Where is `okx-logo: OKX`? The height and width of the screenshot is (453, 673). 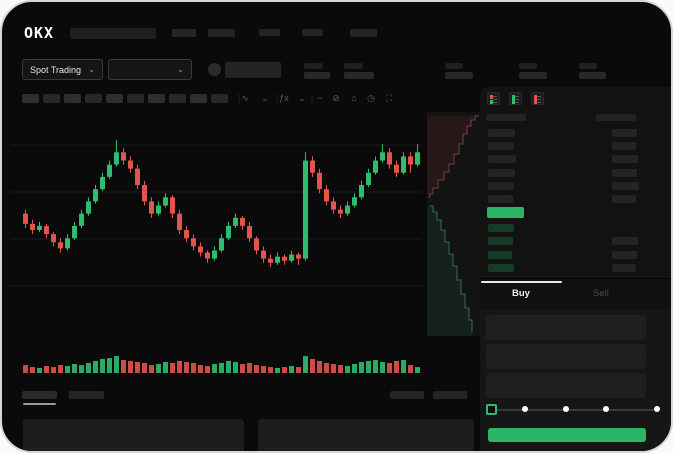
okx-logo: OKX is located at coordinates (39, 33).